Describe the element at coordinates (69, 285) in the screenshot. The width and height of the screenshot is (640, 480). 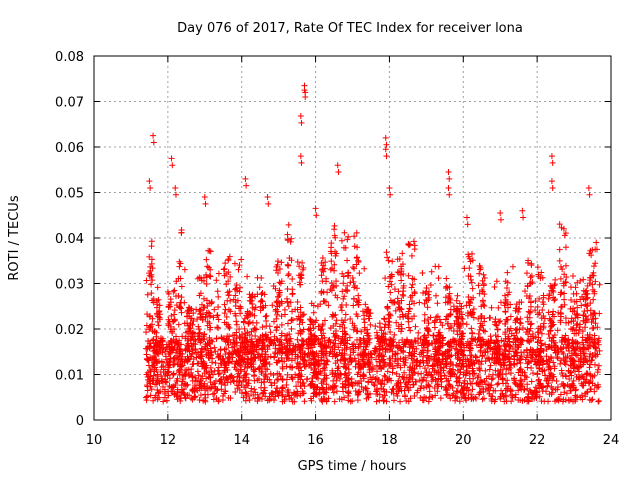
I see `y-tick-label: 0.03` at that location.